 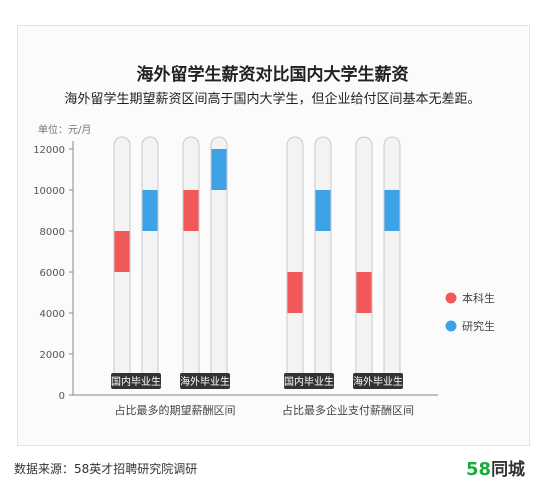 I want to click on y-tick-label: 2000, so click(x=52, y=355).